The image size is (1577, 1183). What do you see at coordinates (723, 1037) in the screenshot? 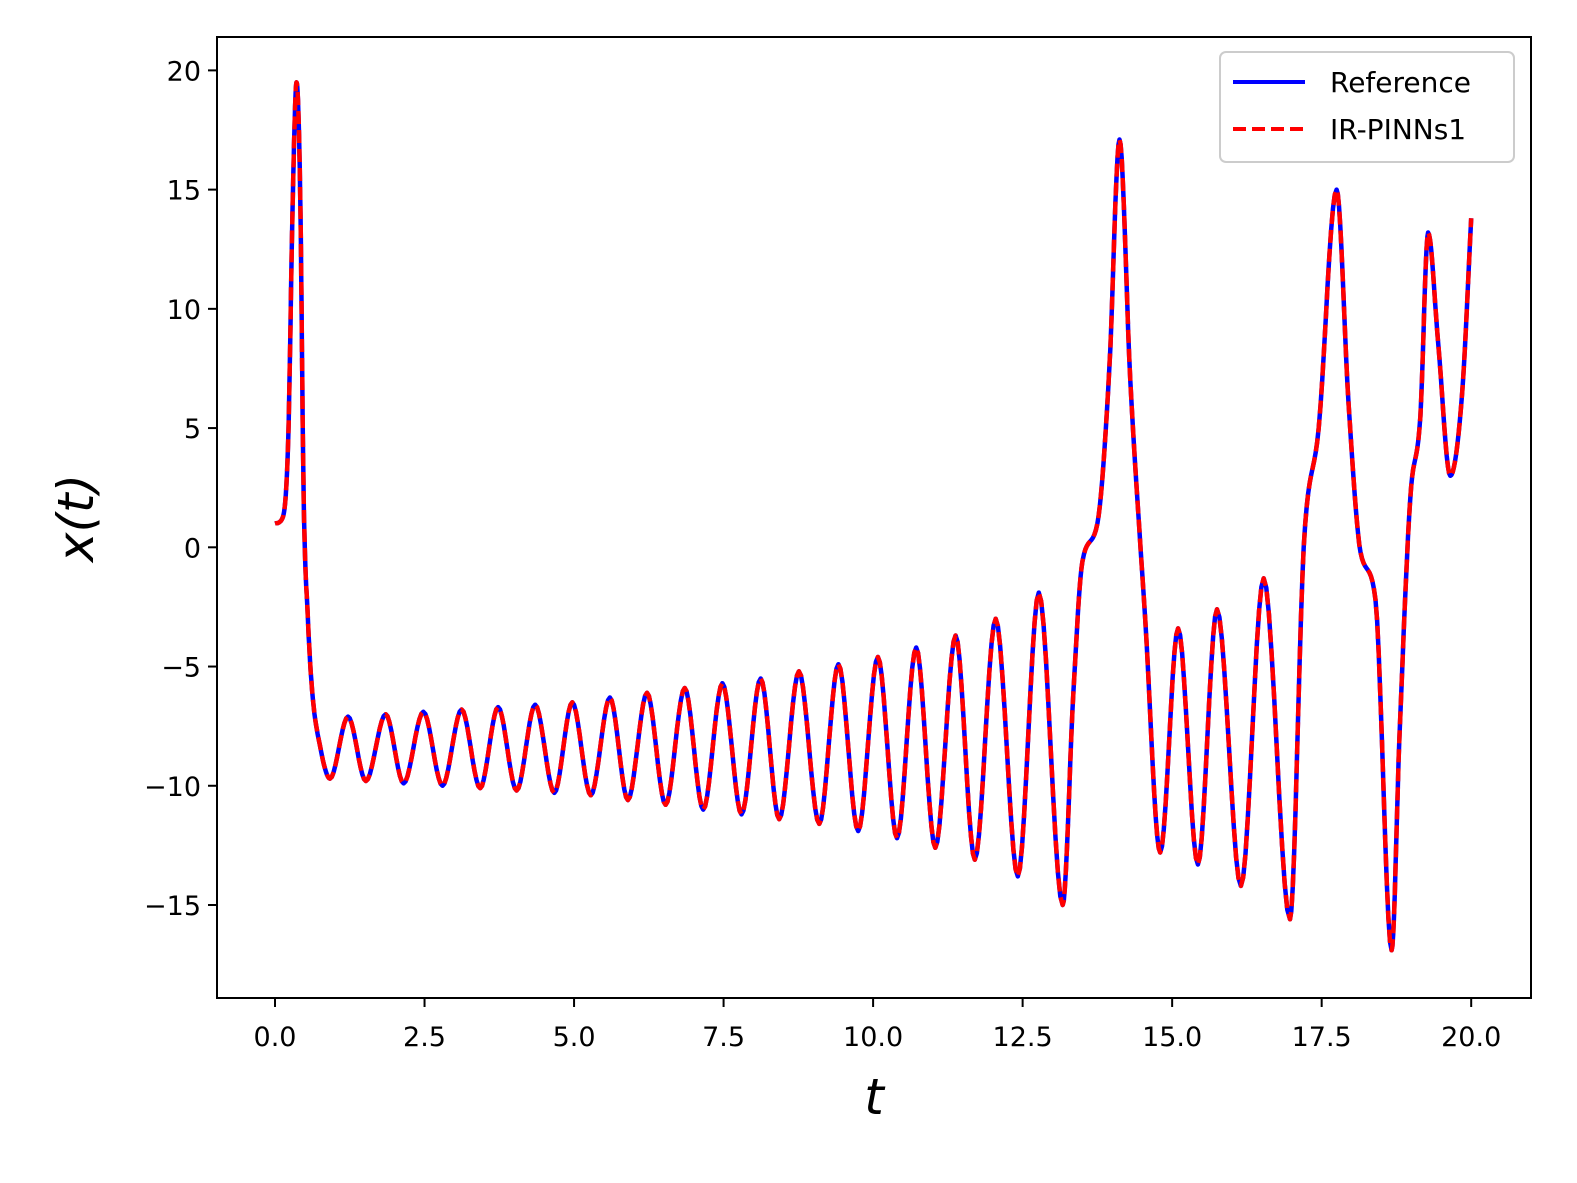
I see `x-tick-label: 7.5` at bounding box center [723, 1037].